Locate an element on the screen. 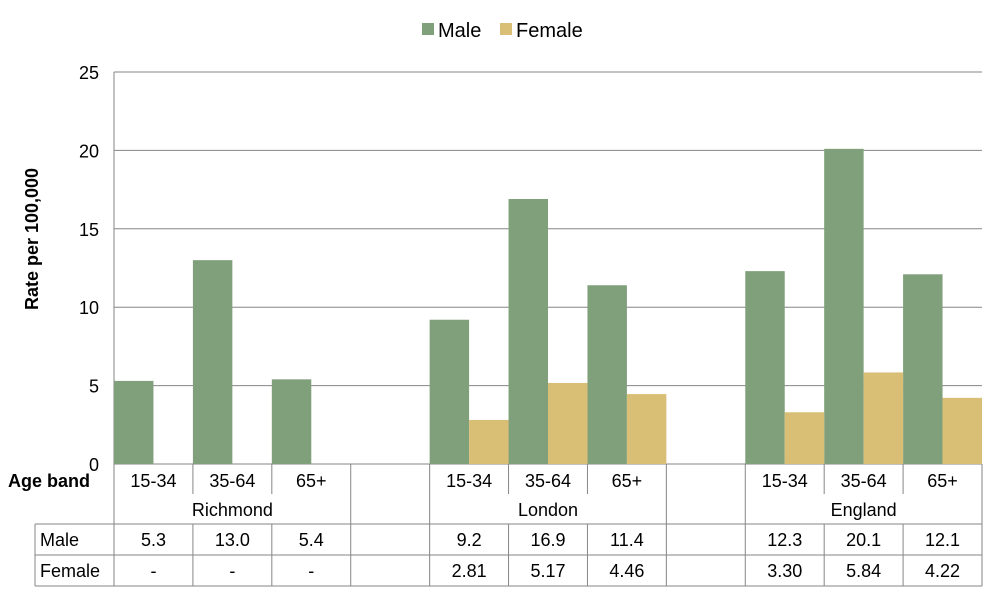 This screenshot has width=1005, height=609. data-label: 5.3 is located at coordinates (153, 540).